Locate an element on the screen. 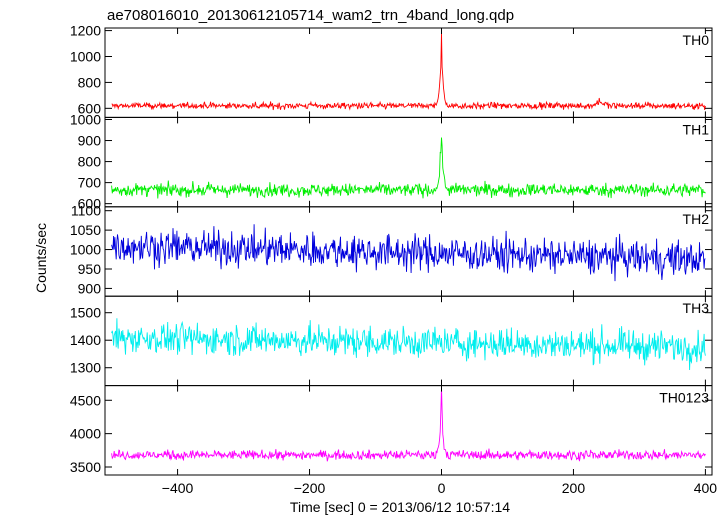 This screenshot has width=721, height=516. panel-label-th0123: TH0123 is located at coordinates (684, 398).